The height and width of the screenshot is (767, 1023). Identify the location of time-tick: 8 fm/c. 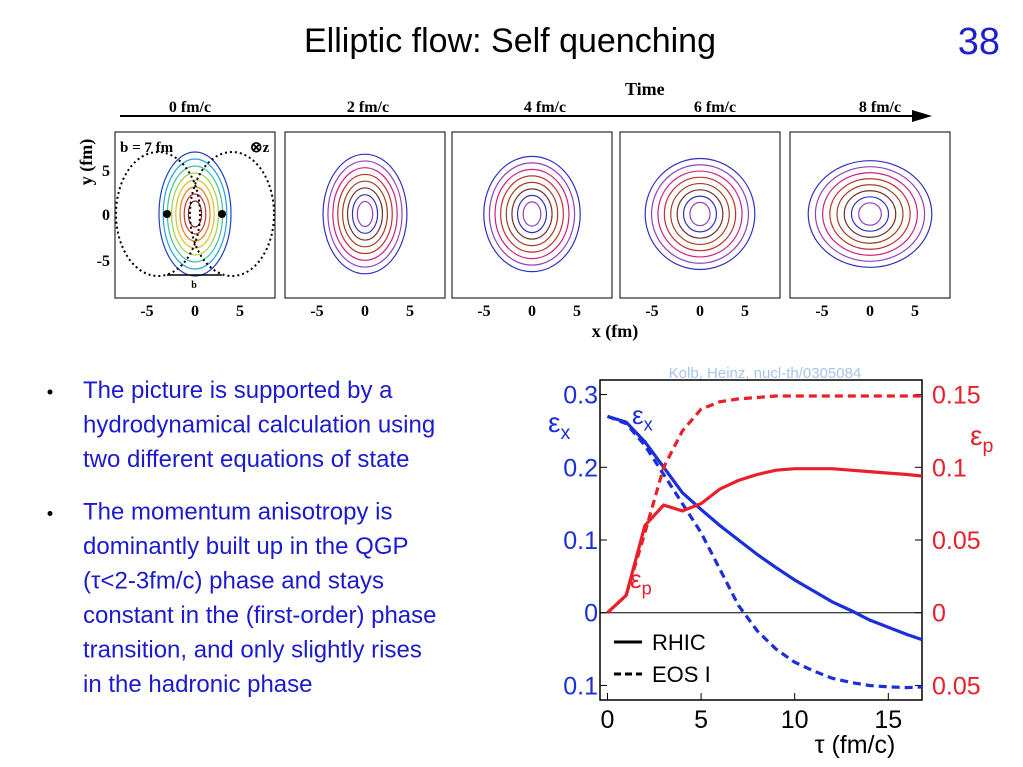
(880, 107).